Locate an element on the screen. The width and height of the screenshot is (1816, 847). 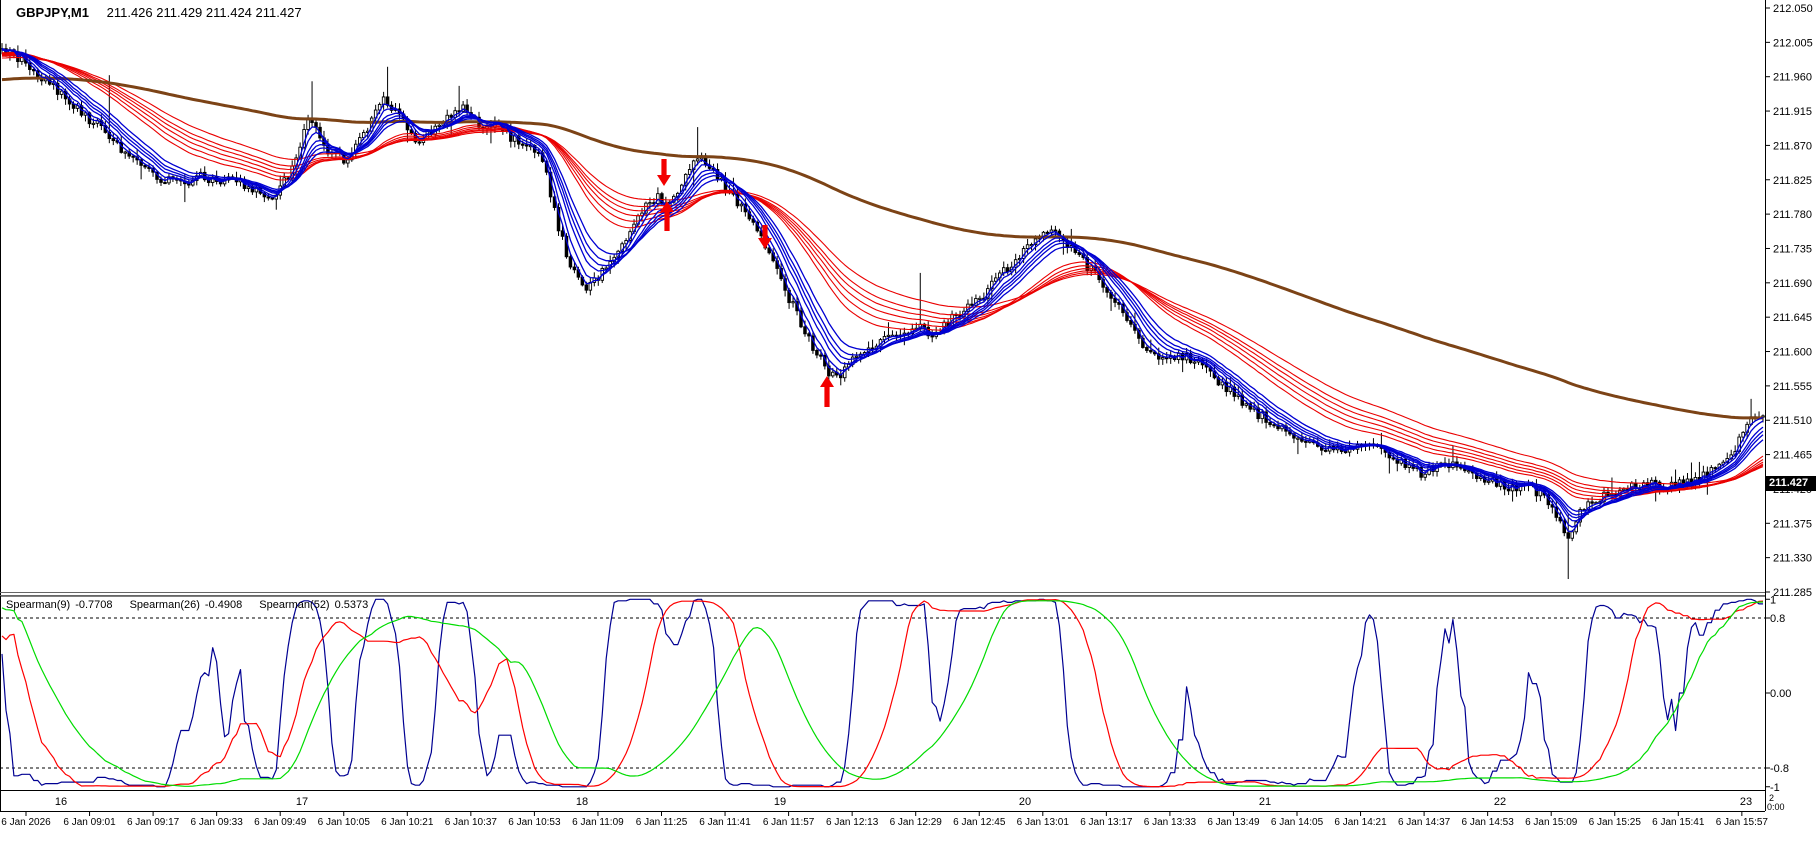
spearman26-item: Spearman(26) -0.4908 is located at coordinates (186, 605).